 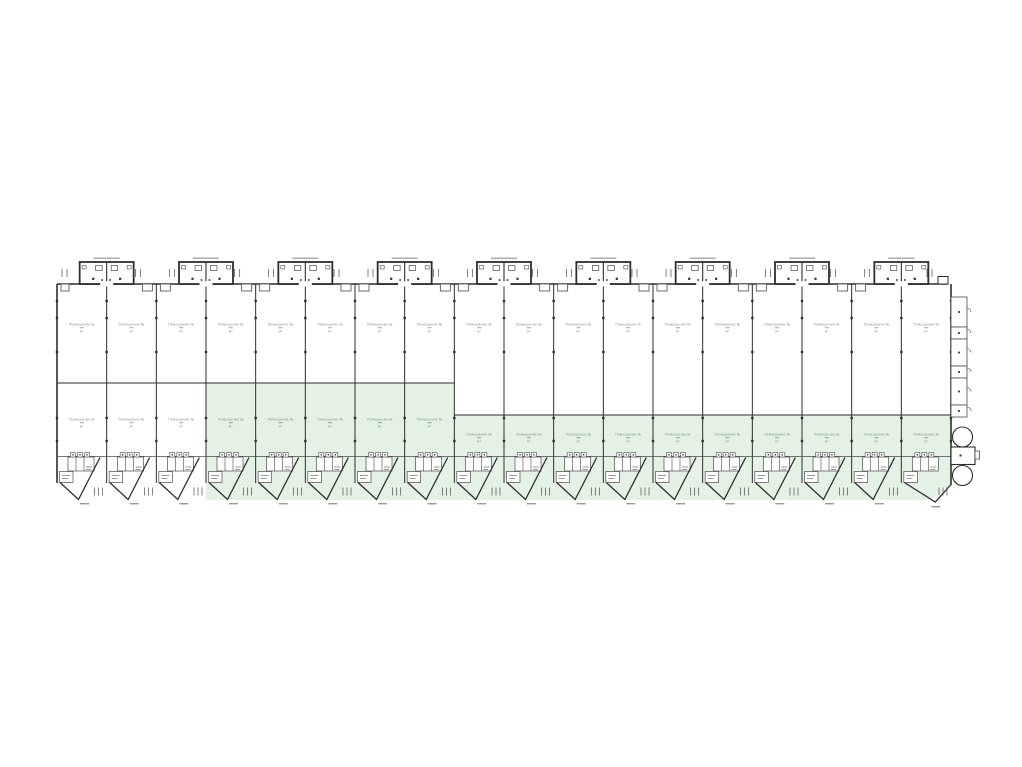 I want to click on annex-door-arc, so click(x=969, y=350).